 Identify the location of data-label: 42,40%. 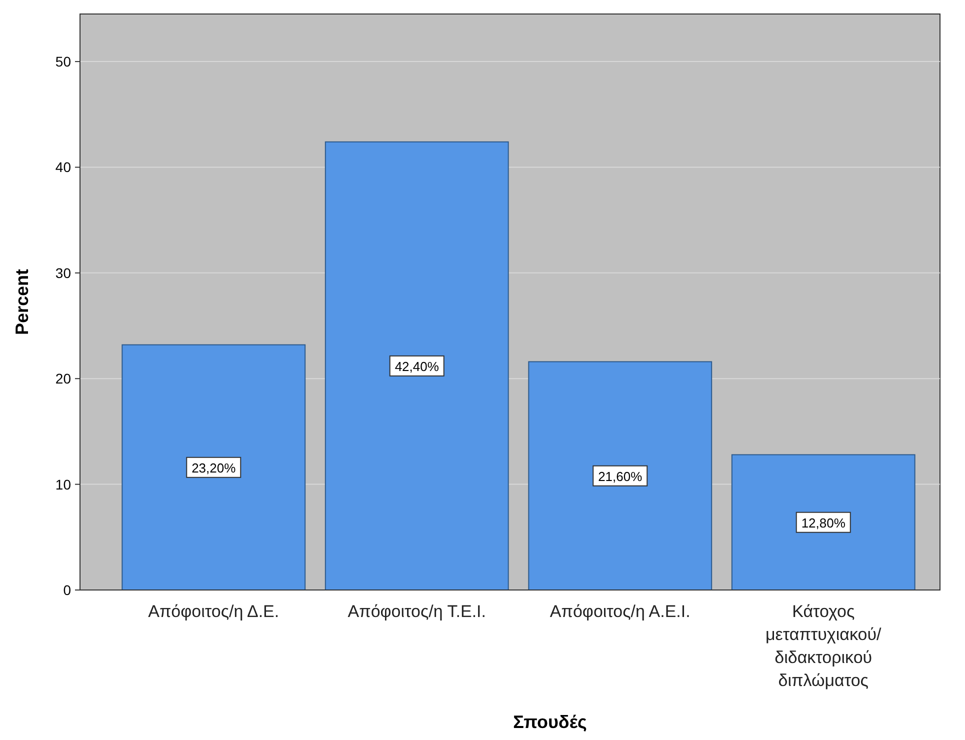
(417, 366).